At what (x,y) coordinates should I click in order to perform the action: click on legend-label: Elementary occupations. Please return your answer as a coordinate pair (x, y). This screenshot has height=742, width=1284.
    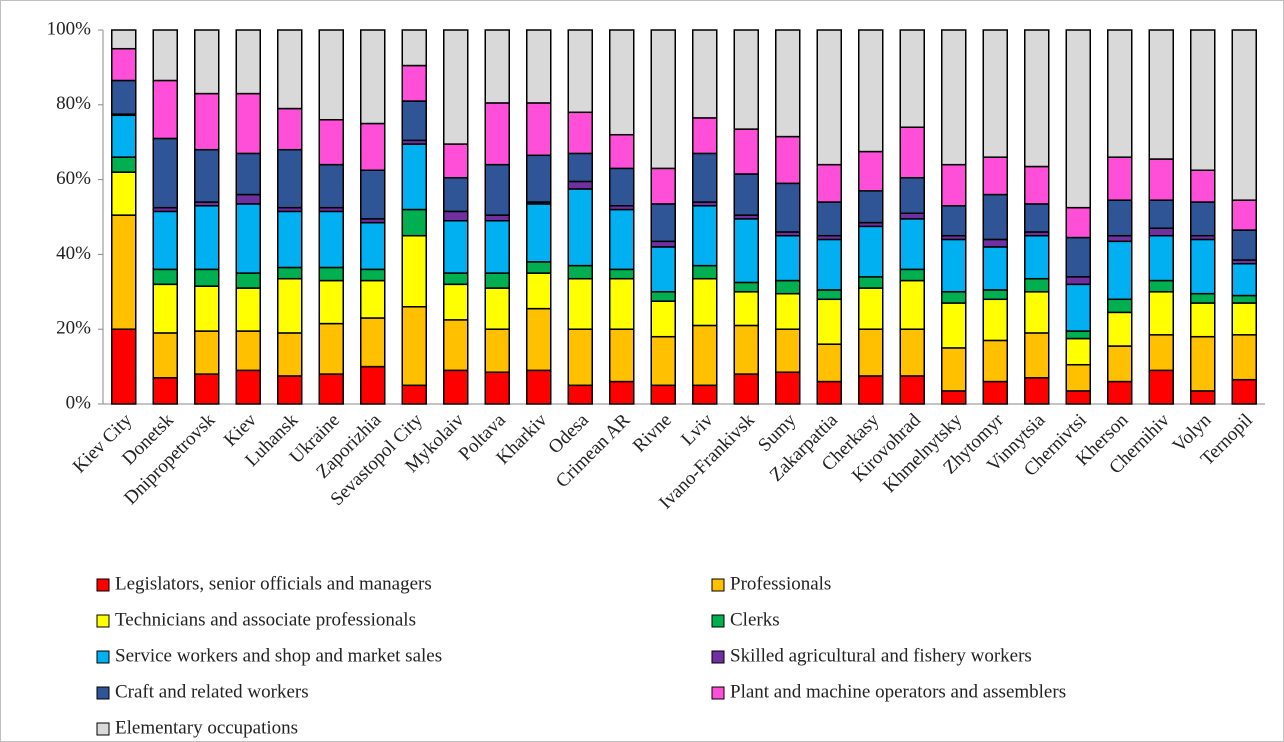
    Looking at the image, I should click on (206, 727).